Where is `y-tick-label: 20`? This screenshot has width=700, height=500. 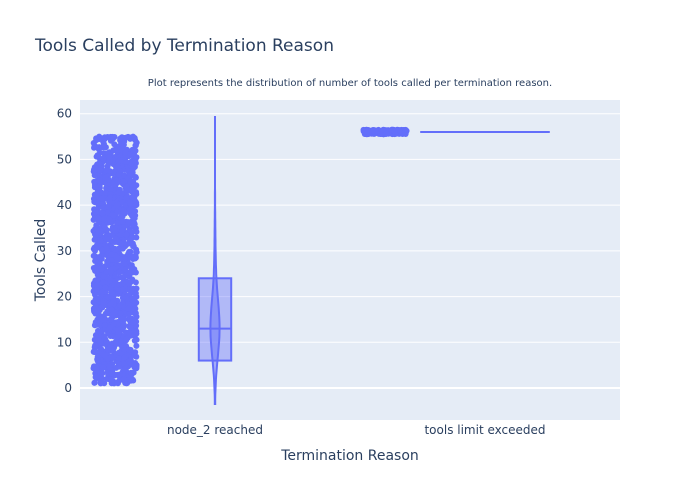
y-tick-label: 20 is located at coordinates (64, 297).